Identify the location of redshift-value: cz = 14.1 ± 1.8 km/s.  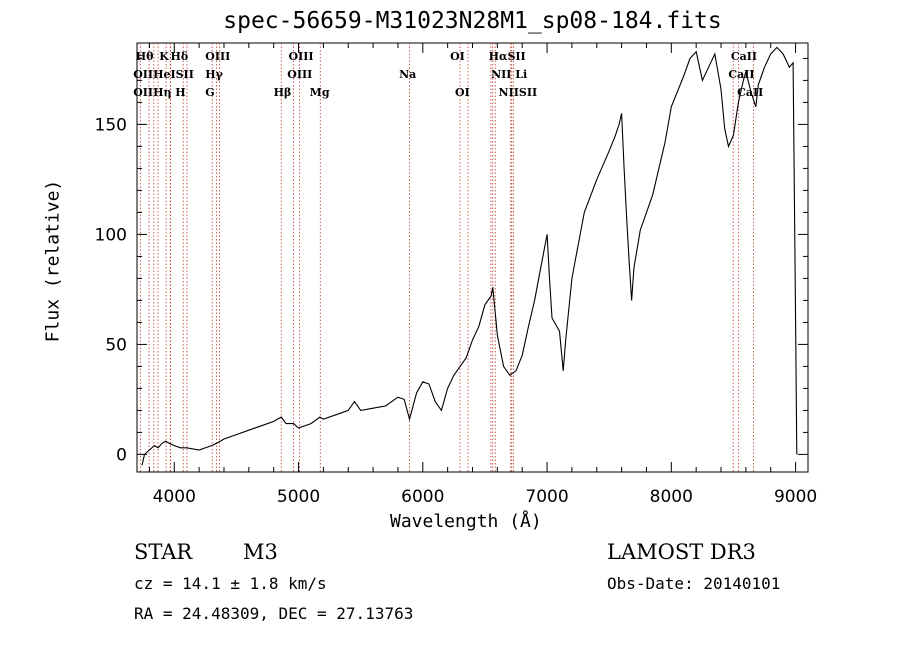
(230, 583).